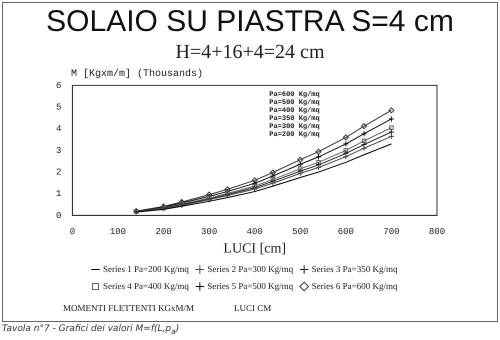 This screenshot has height=340, width=500. I want to click on y-tick-label: 4, so click(59, 129).